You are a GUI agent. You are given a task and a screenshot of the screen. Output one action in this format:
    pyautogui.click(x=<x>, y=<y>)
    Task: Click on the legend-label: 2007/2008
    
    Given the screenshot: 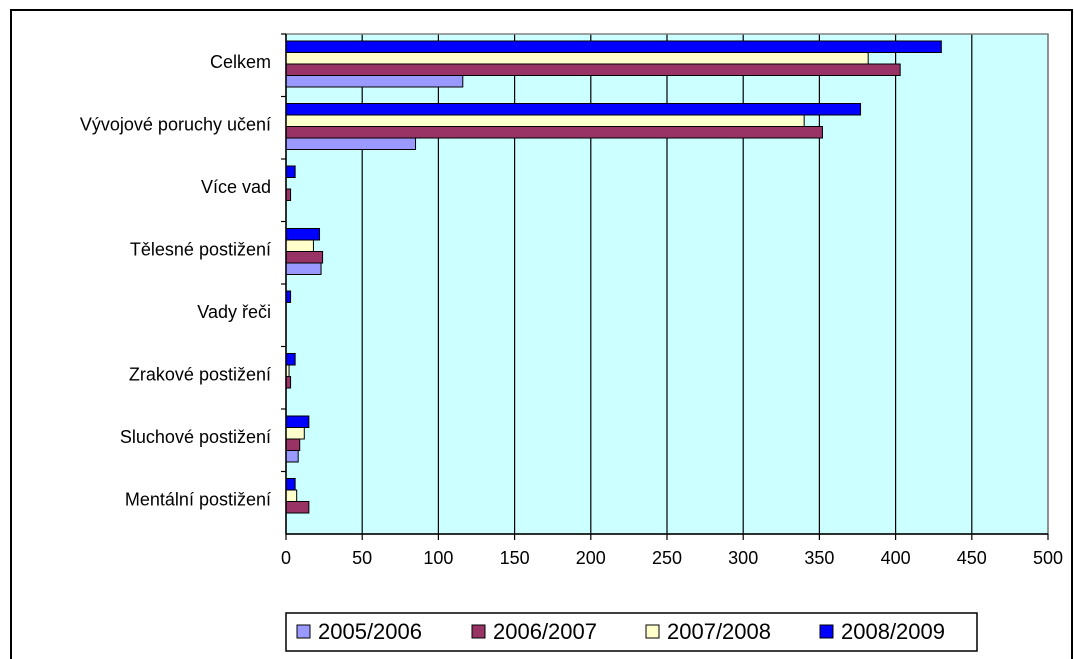 What is the action you would take?
    pyautogui.click(x=719, y=631)
    